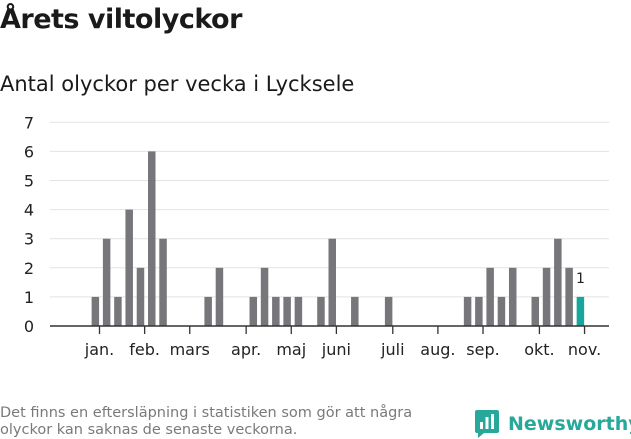 The width and height of the screenshot is (631, 439). What do you see at coordinates (580, 311) in the screenshot?
I see `bar-highlight` at bounding box center [580, 311].